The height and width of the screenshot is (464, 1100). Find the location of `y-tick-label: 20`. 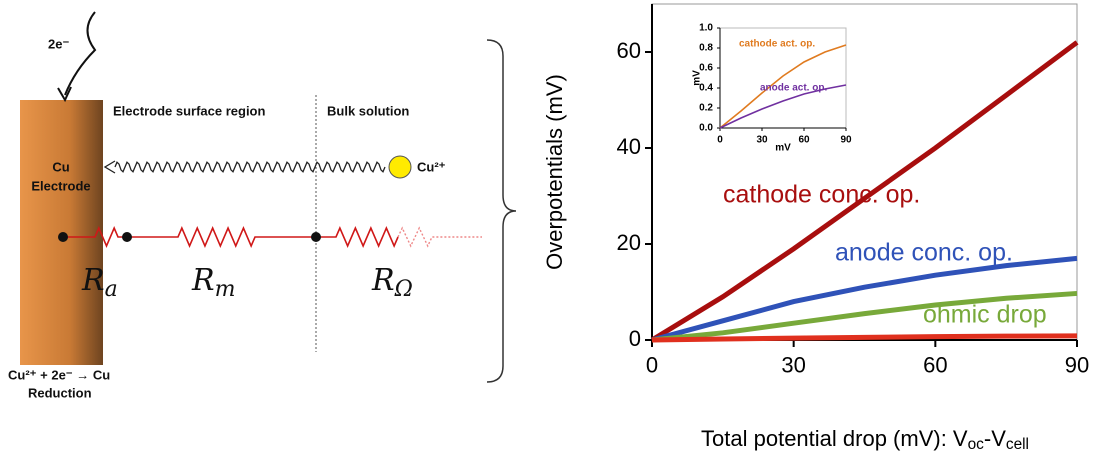

y-tick-label: 20 is located at coordinates (629, 242).